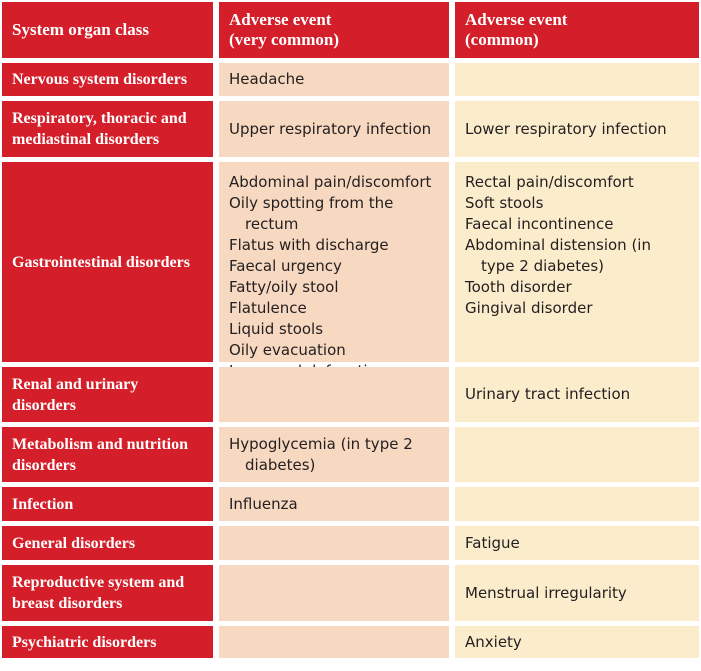 This screenshot has width=701, height=671. Describe the element at coordinates (549, 182) in the screenshot. I see `adverse-event-item: Rectal pain/discomfort` at that location.